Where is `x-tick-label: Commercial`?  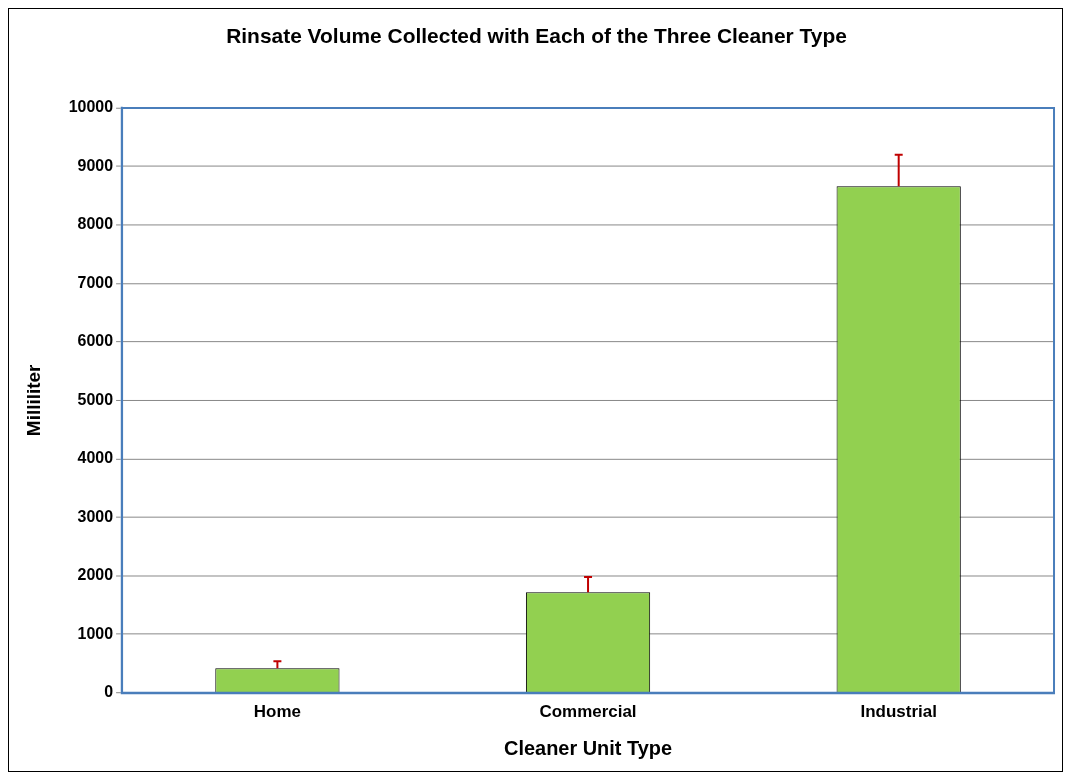 x-tick-label: Commercial is located at coordinates (588, 711).